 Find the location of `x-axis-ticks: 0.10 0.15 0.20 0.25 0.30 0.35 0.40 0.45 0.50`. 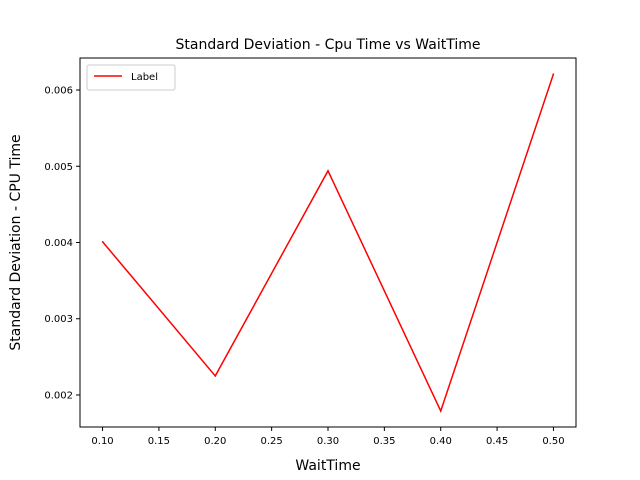

x-axis-ticks: 0.10 0.15 0.20 0.25 0.30 0.35 0.40 0.45 0.50 is located at coordinates (328, 437).